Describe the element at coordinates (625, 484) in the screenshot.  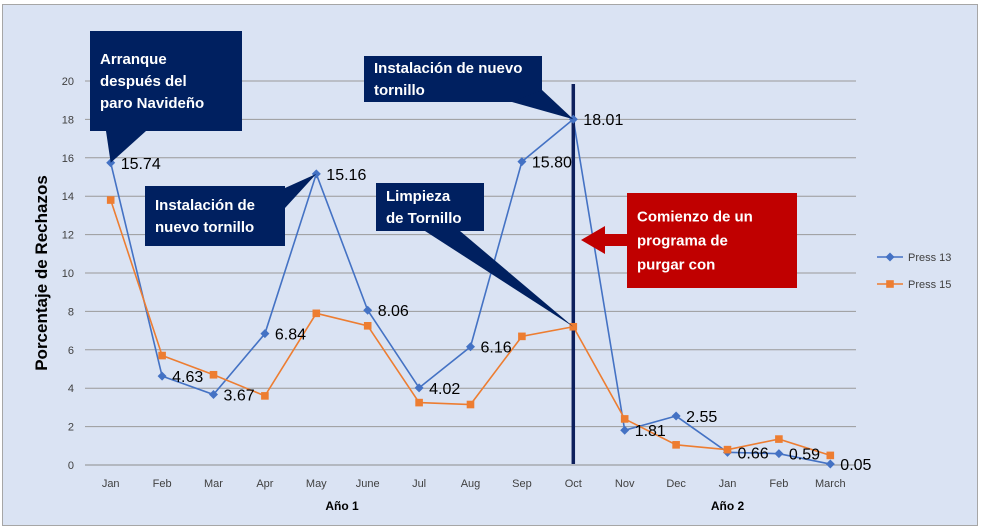
I see `x-tick-label: Nov` at that location.